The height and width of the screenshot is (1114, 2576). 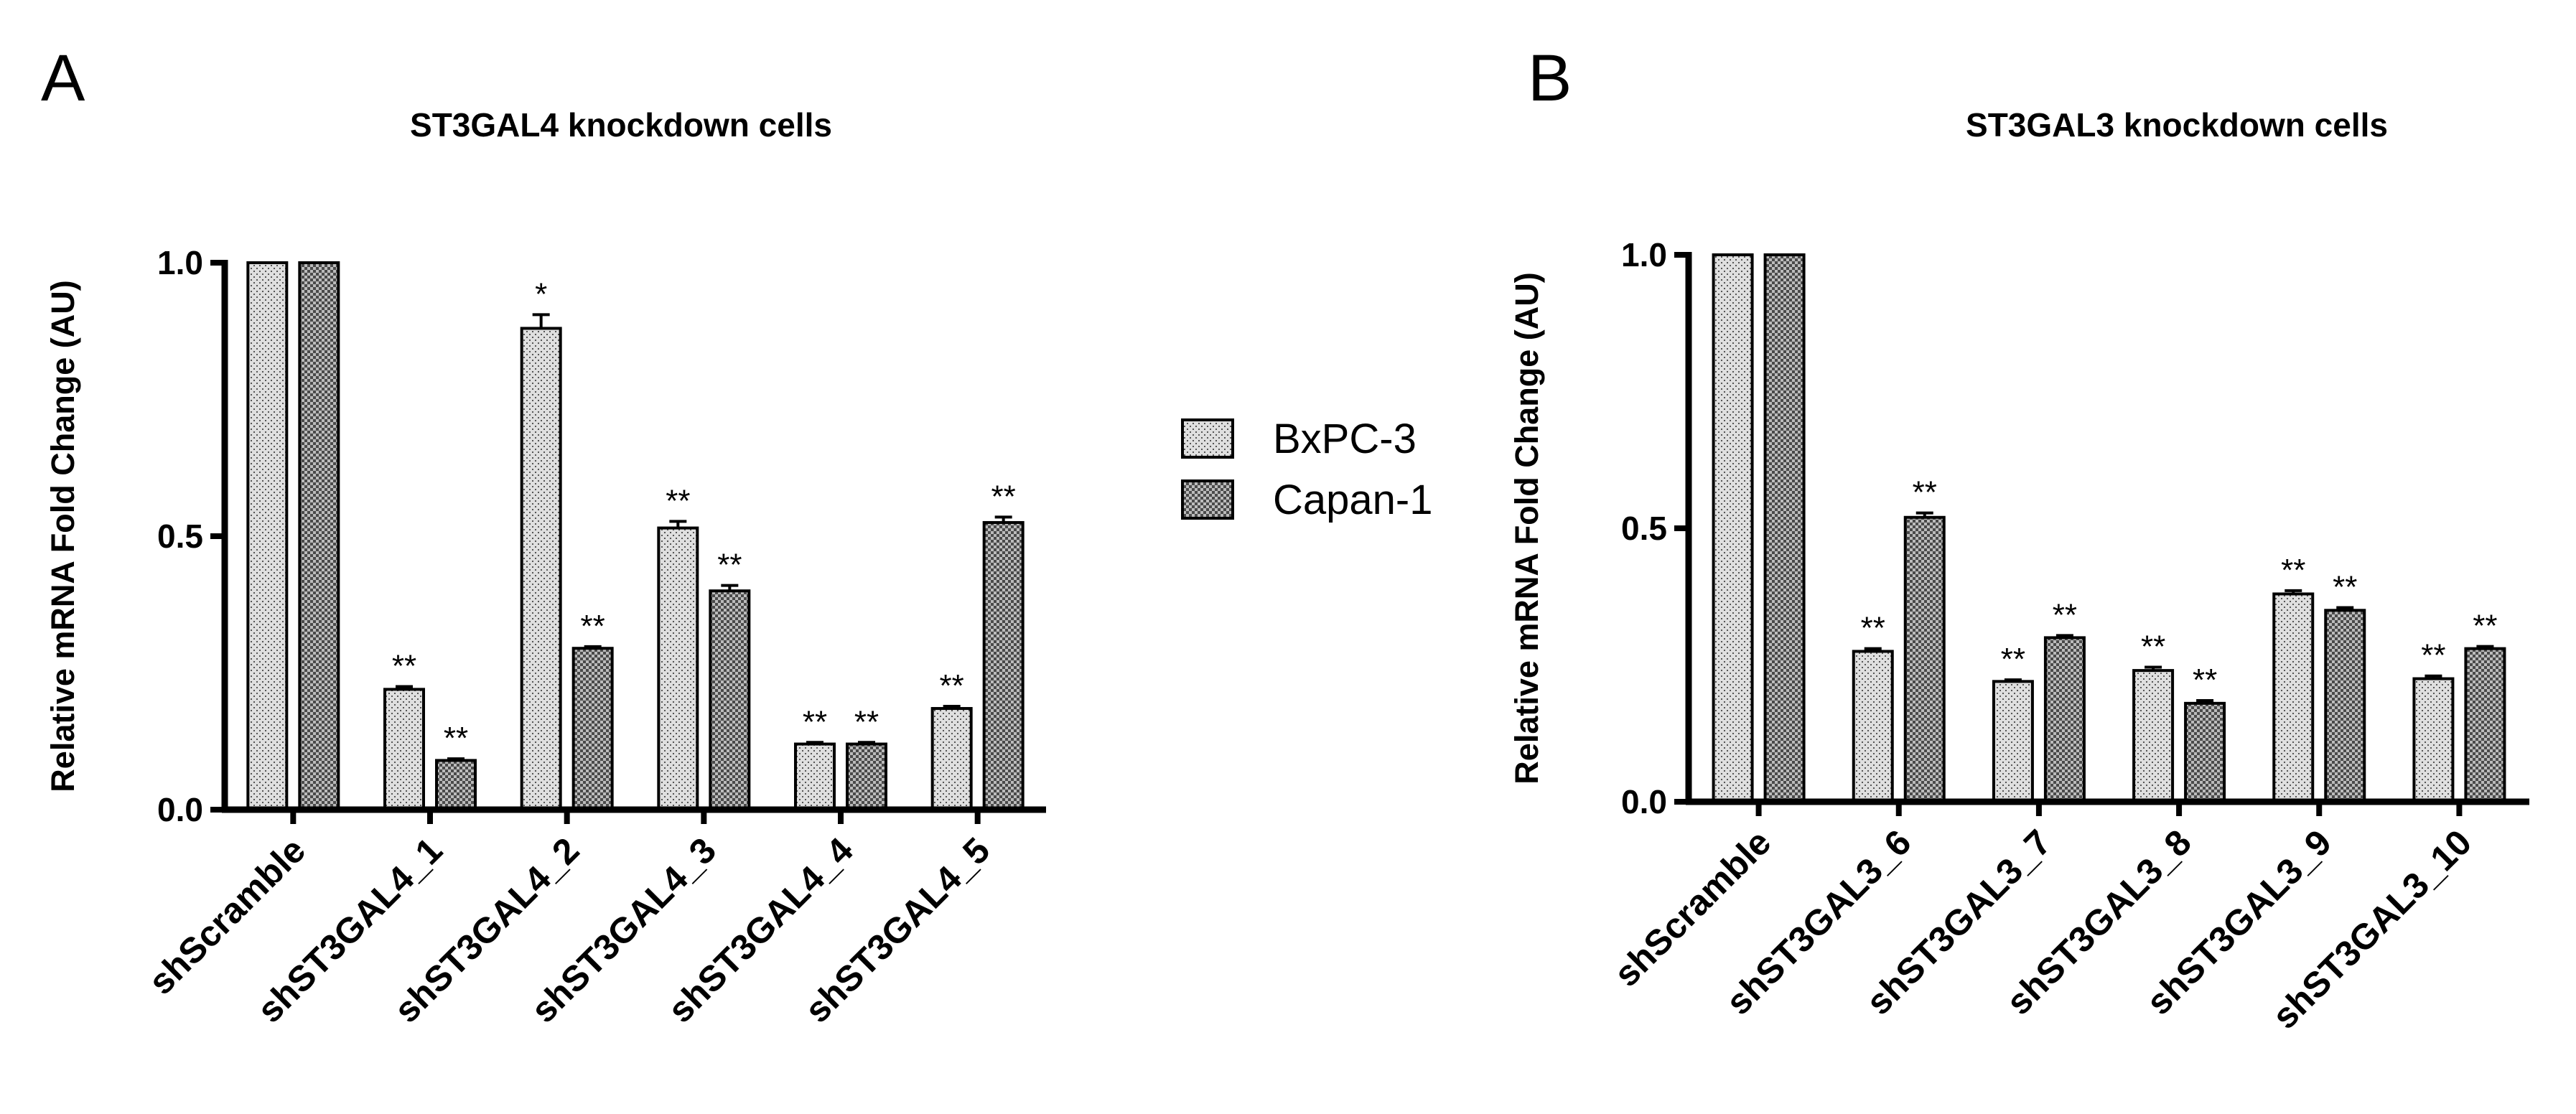 I want to click on chart-title: ST3GAL4 knockdown cells, so click(x=621, y=125).